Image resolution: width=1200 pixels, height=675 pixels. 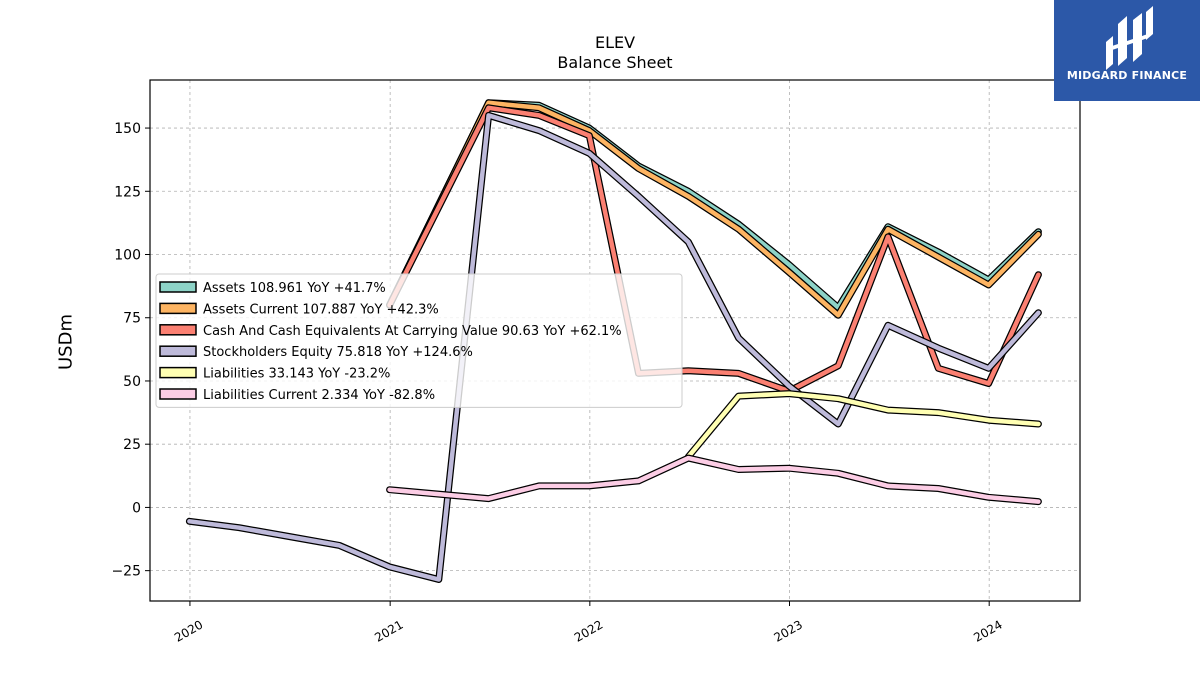 What do you see at coordinates (136, 508) in the screenshot?
I see `y-tick-label: 0` at bounding box center [136, 508].